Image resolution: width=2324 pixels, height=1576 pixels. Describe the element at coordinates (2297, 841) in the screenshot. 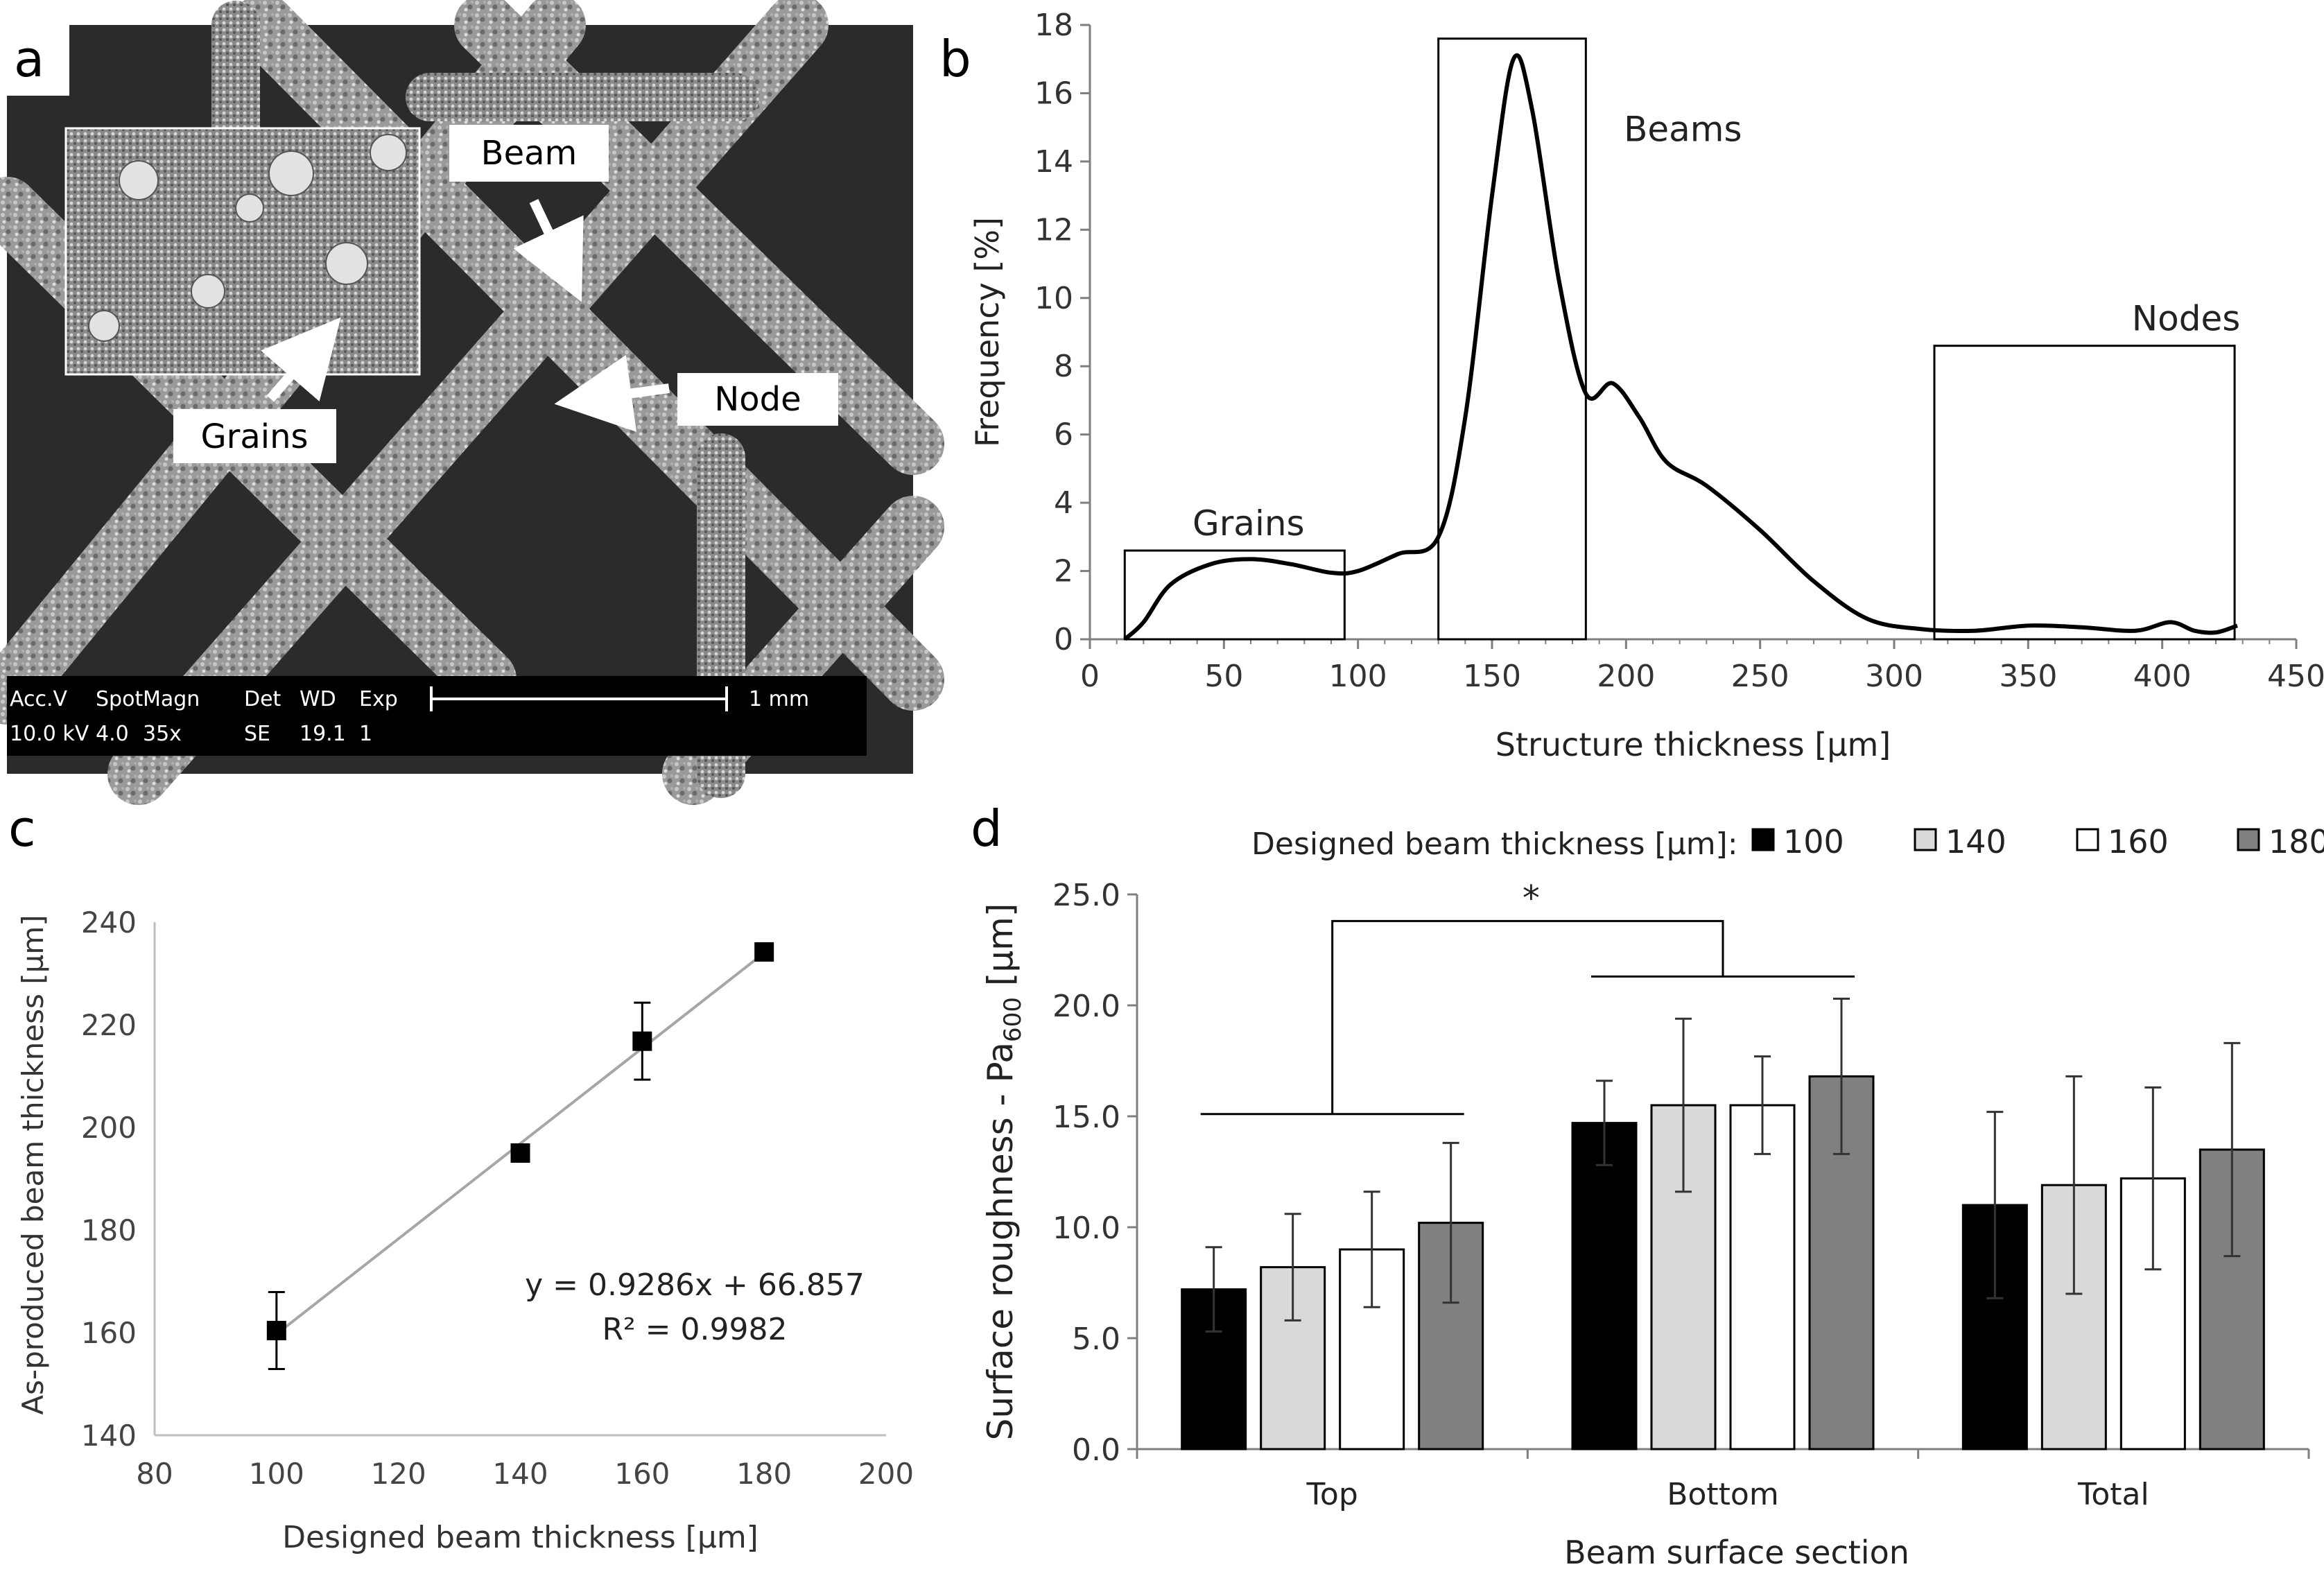

I see `legend-label-180: 180` at that location.